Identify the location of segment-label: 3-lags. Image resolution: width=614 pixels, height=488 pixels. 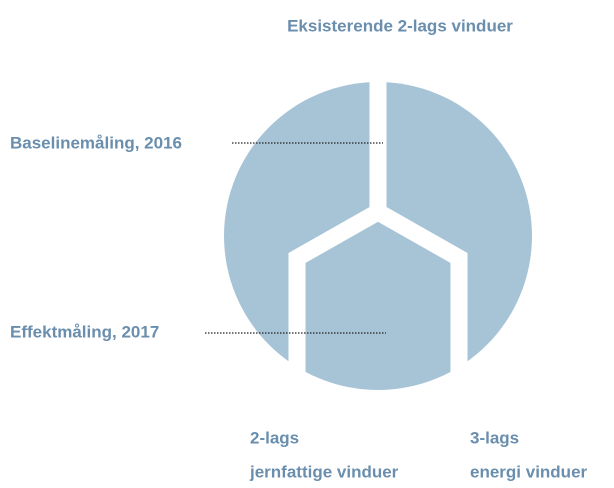
(494, 437).